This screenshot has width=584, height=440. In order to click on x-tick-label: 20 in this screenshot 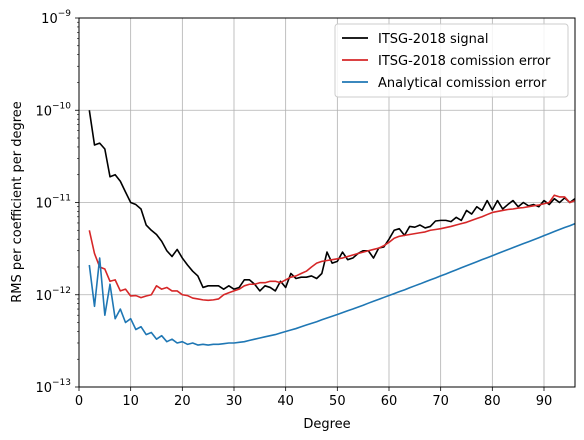, I will do `click(182, 401)`.